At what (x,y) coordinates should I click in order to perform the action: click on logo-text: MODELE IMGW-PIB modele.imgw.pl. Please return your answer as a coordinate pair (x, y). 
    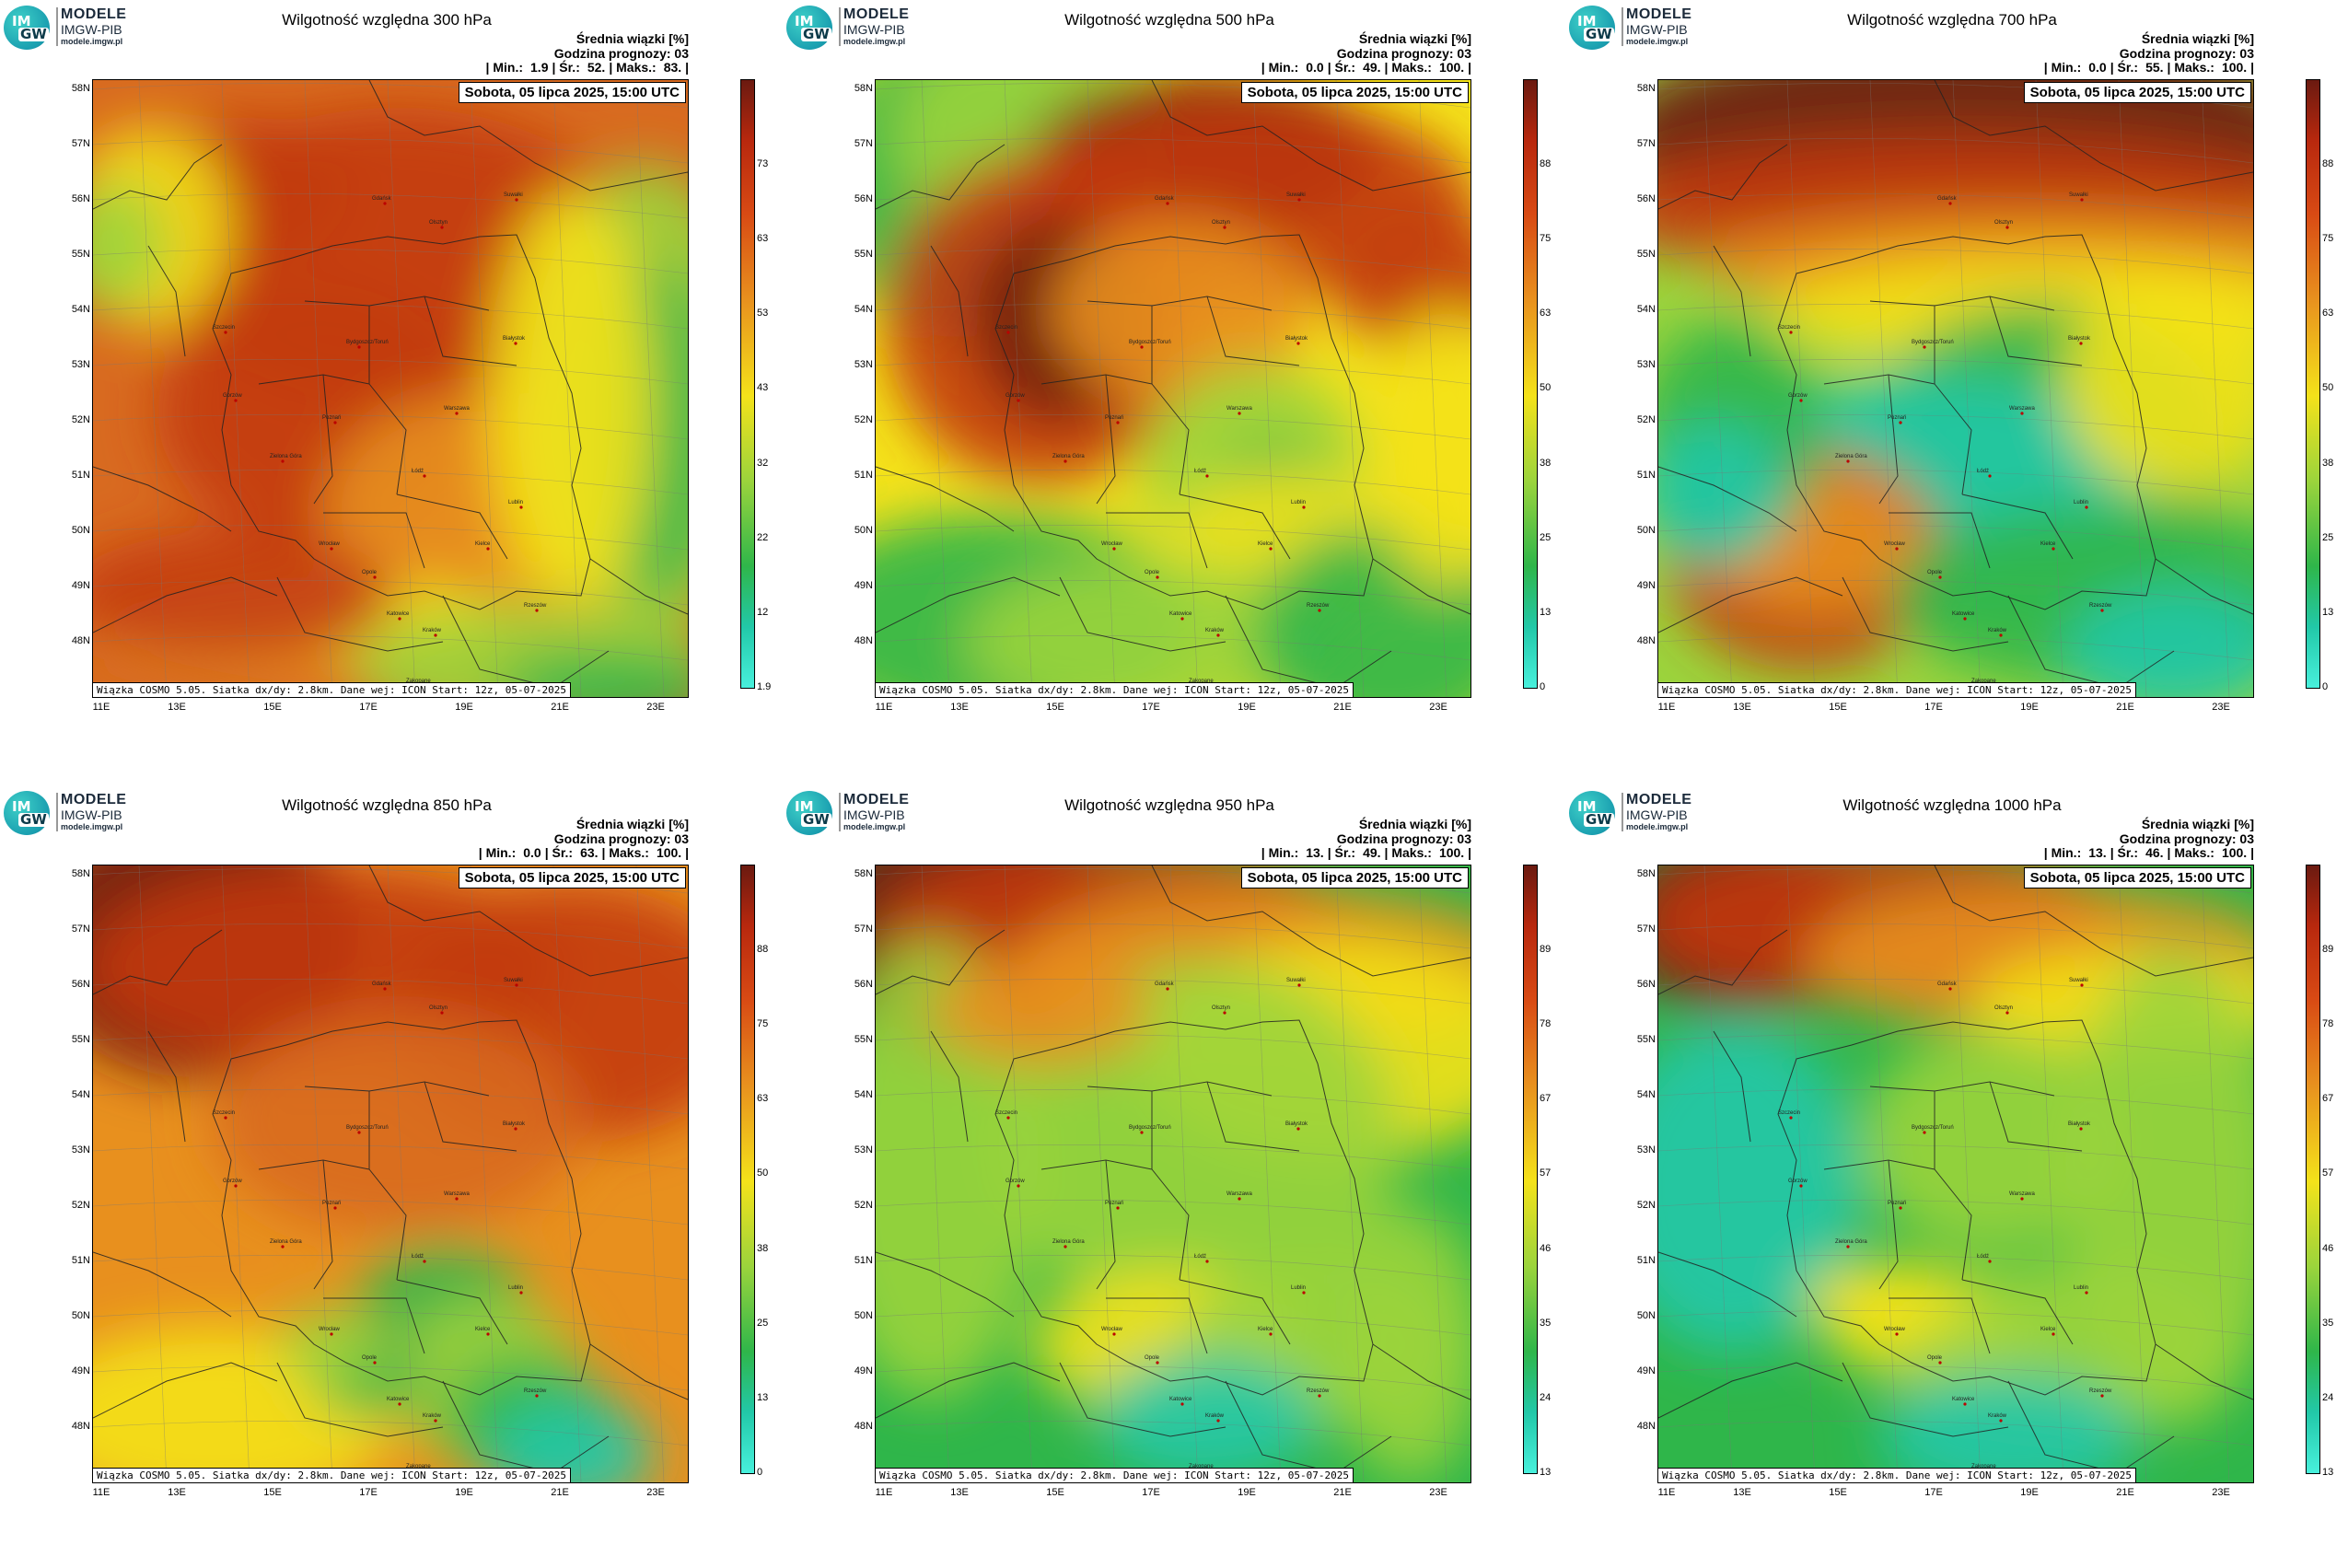
    Looking at the image, I should click on (93, 812).